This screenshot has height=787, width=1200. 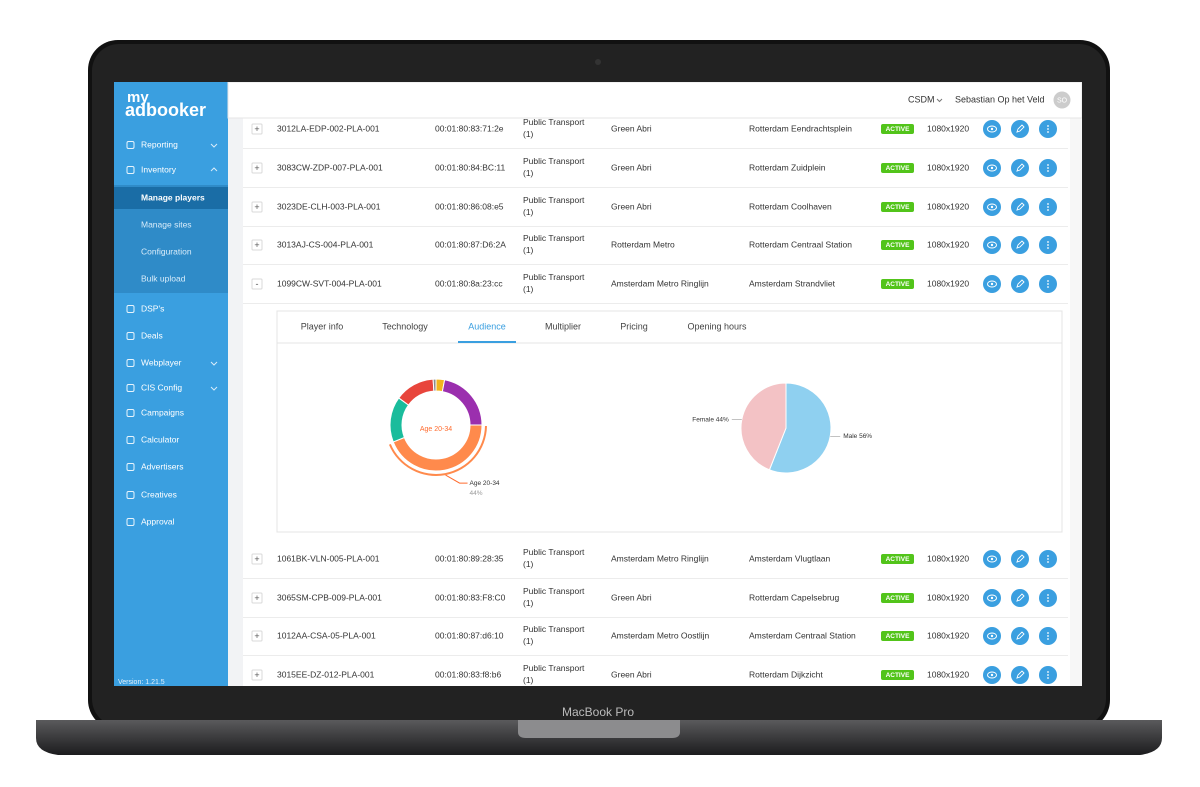 What do you see at coordinates (158, 521) in the screenshot?
I see `menu-item: Approval` at bounding box center [158, 521].